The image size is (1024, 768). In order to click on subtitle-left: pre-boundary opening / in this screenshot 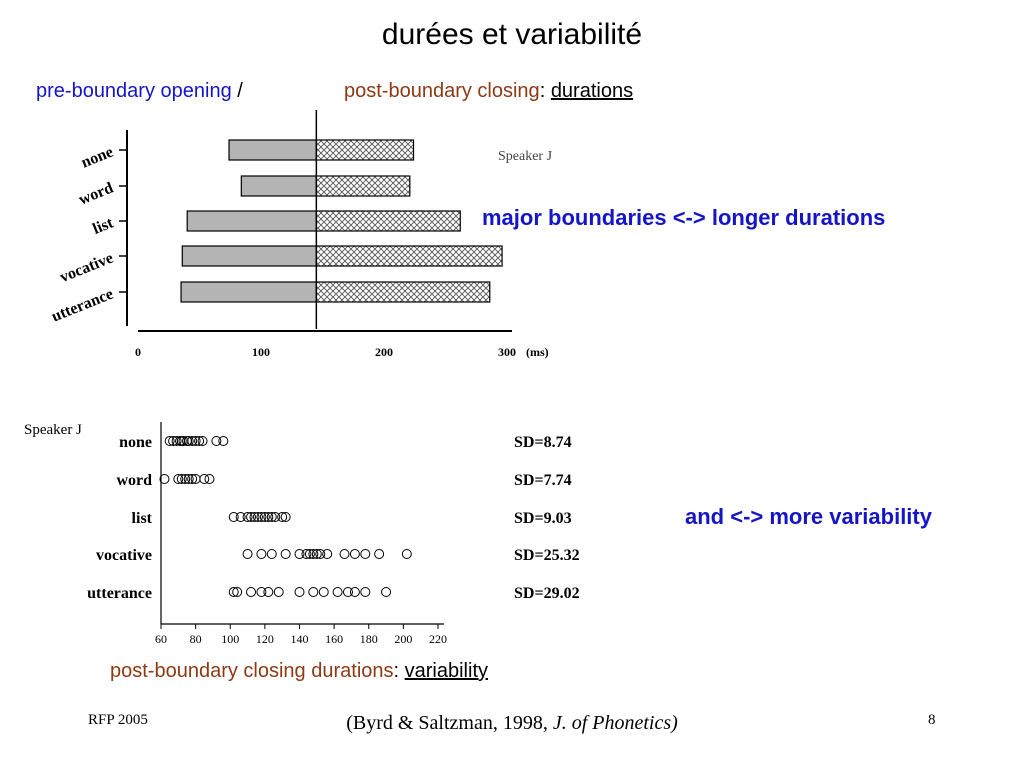, I will do `click(139, 91)`.